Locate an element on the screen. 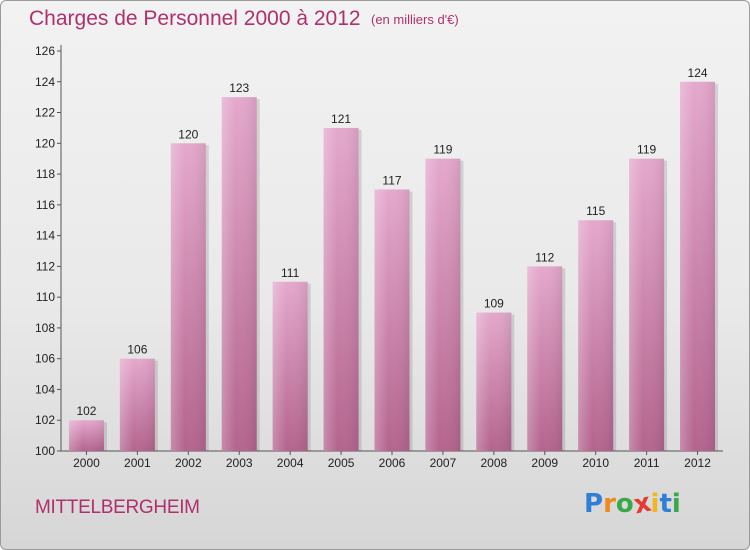  data-label-2009: 112 is located at coordinates (544, 257).